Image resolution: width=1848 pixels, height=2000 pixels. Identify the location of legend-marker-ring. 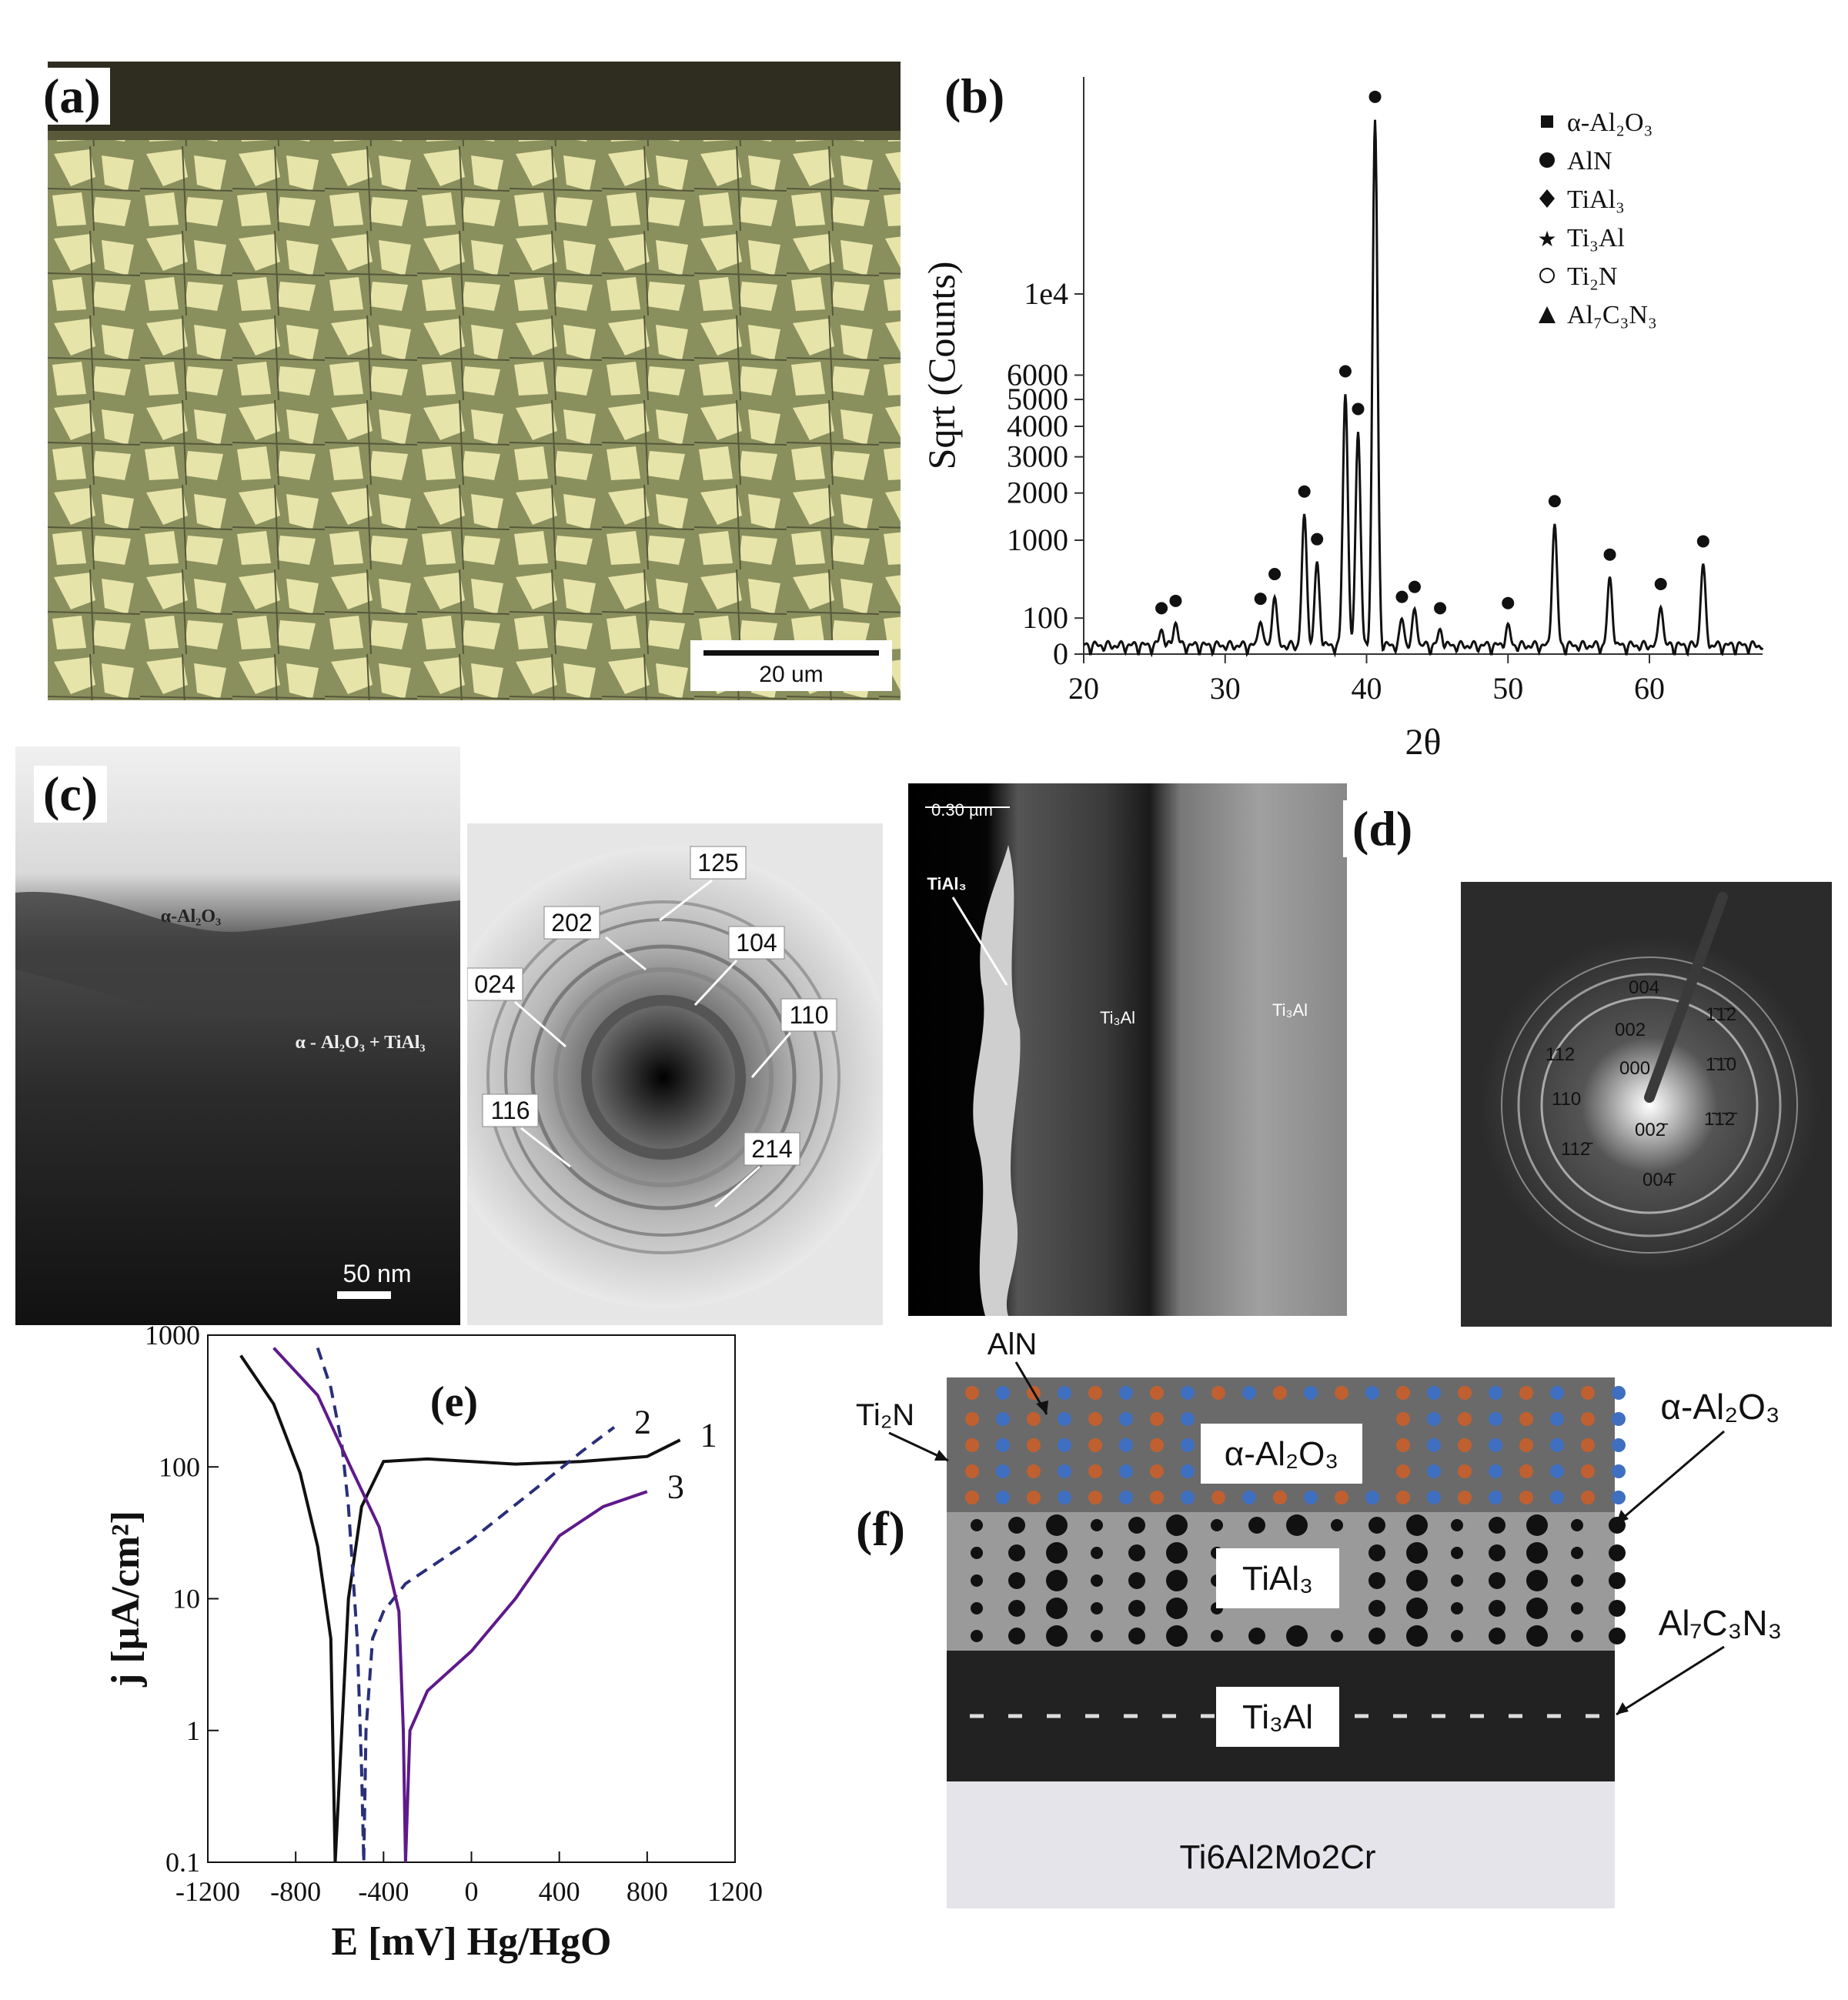
(1547, 276).